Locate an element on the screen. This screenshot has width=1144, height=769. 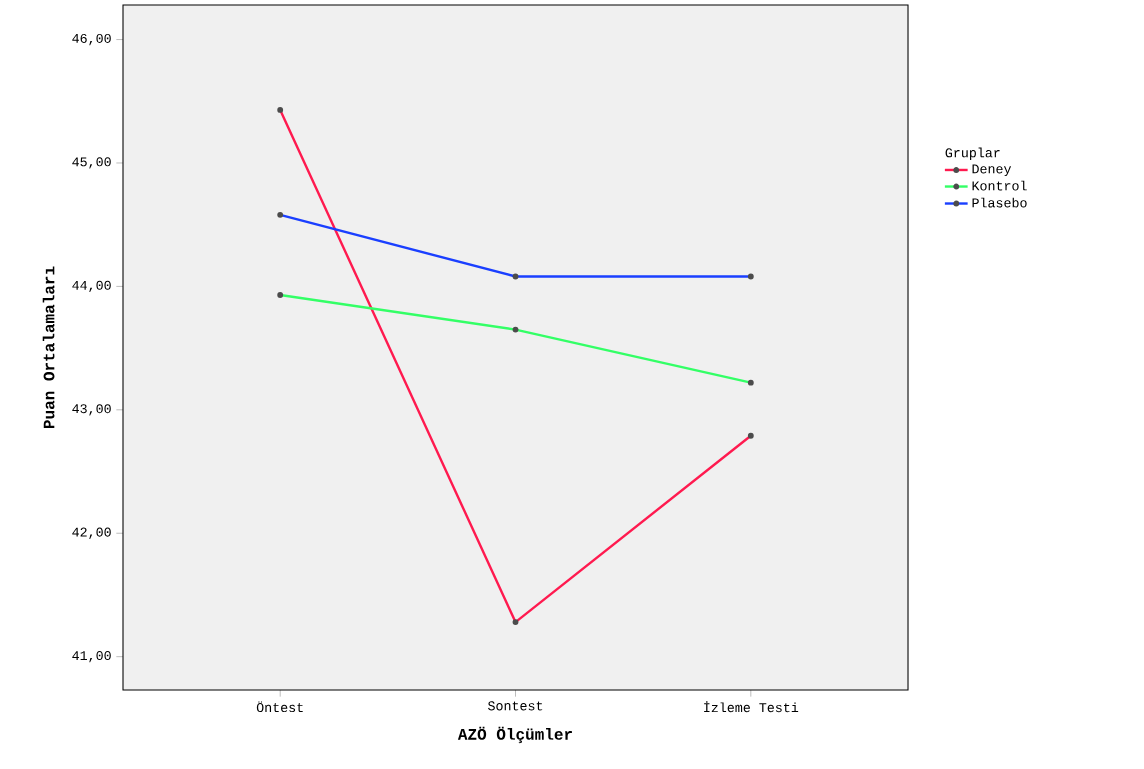
x-tick-label: Sontest is located at coordinates (515, 706).